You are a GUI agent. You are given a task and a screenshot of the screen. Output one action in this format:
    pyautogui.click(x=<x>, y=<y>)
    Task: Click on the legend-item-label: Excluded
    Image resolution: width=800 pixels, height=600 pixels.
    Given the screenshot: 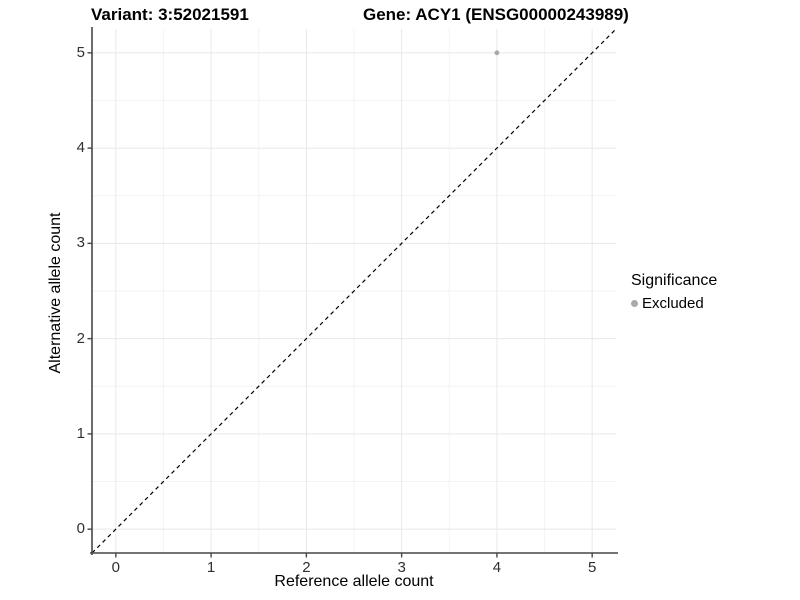 What is the action you would take?
    pyautogui.click(x=673, y=303)
    